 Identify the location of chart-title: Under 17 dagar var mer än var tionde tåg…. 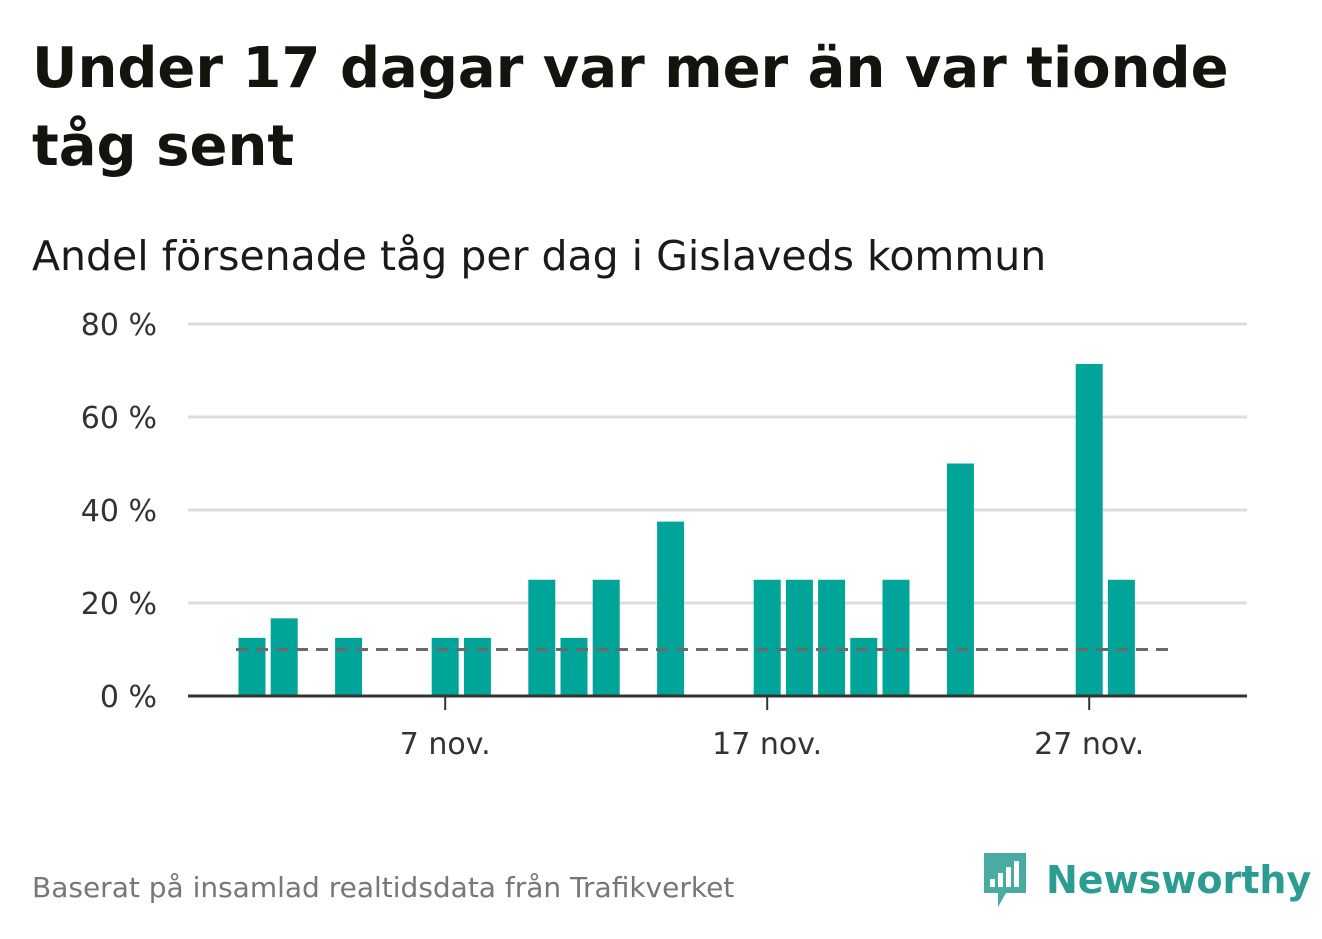
(630, 107).